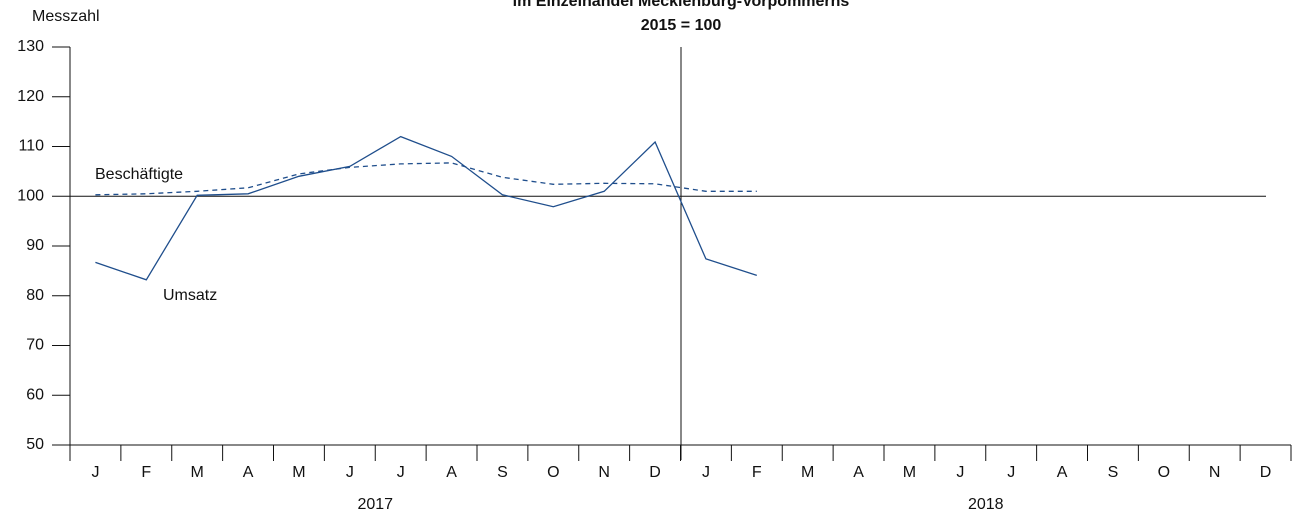 The height and width of the screenshot is (512, 1296). Describe the element at coordinates (35, 444) in the screenshot. I see `y-tick-label: 50` at that location.